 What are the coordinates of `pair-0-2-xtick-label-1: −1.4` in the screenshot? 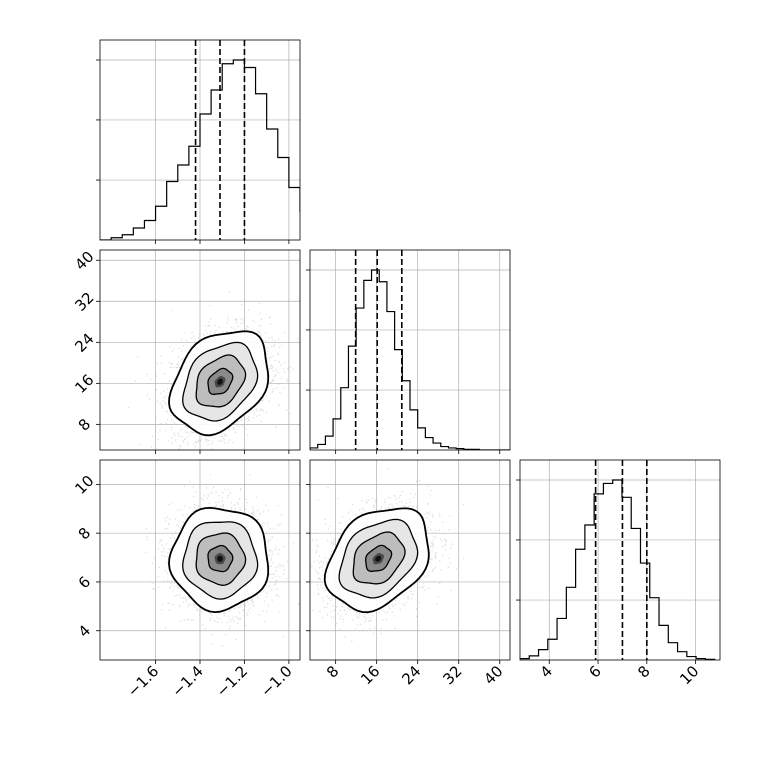 It's located at (187, 681).